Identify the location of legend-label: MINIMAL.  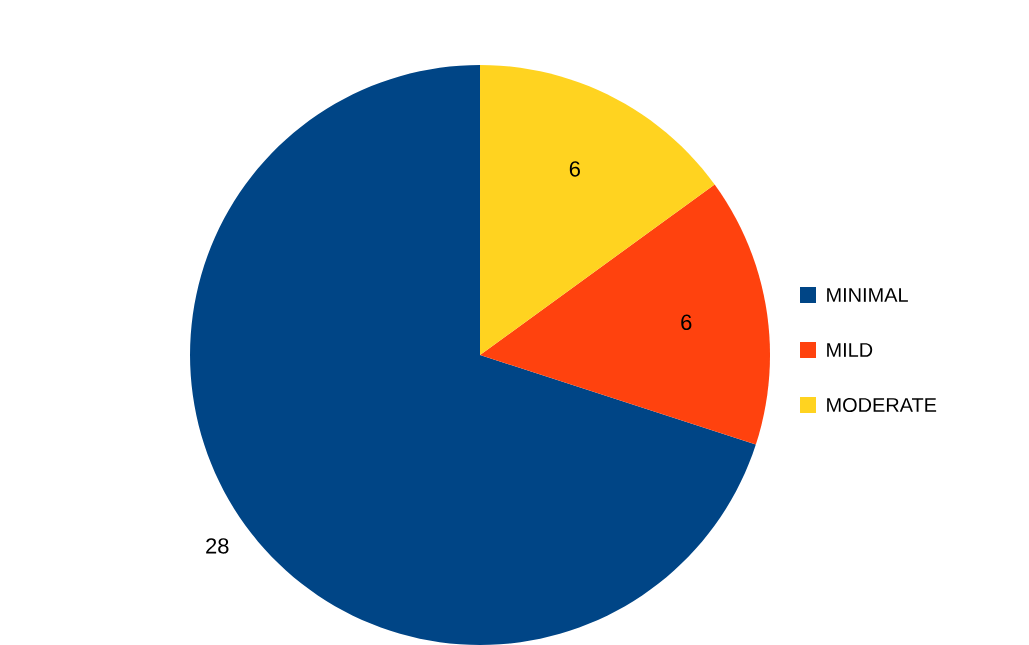
(867, 295).